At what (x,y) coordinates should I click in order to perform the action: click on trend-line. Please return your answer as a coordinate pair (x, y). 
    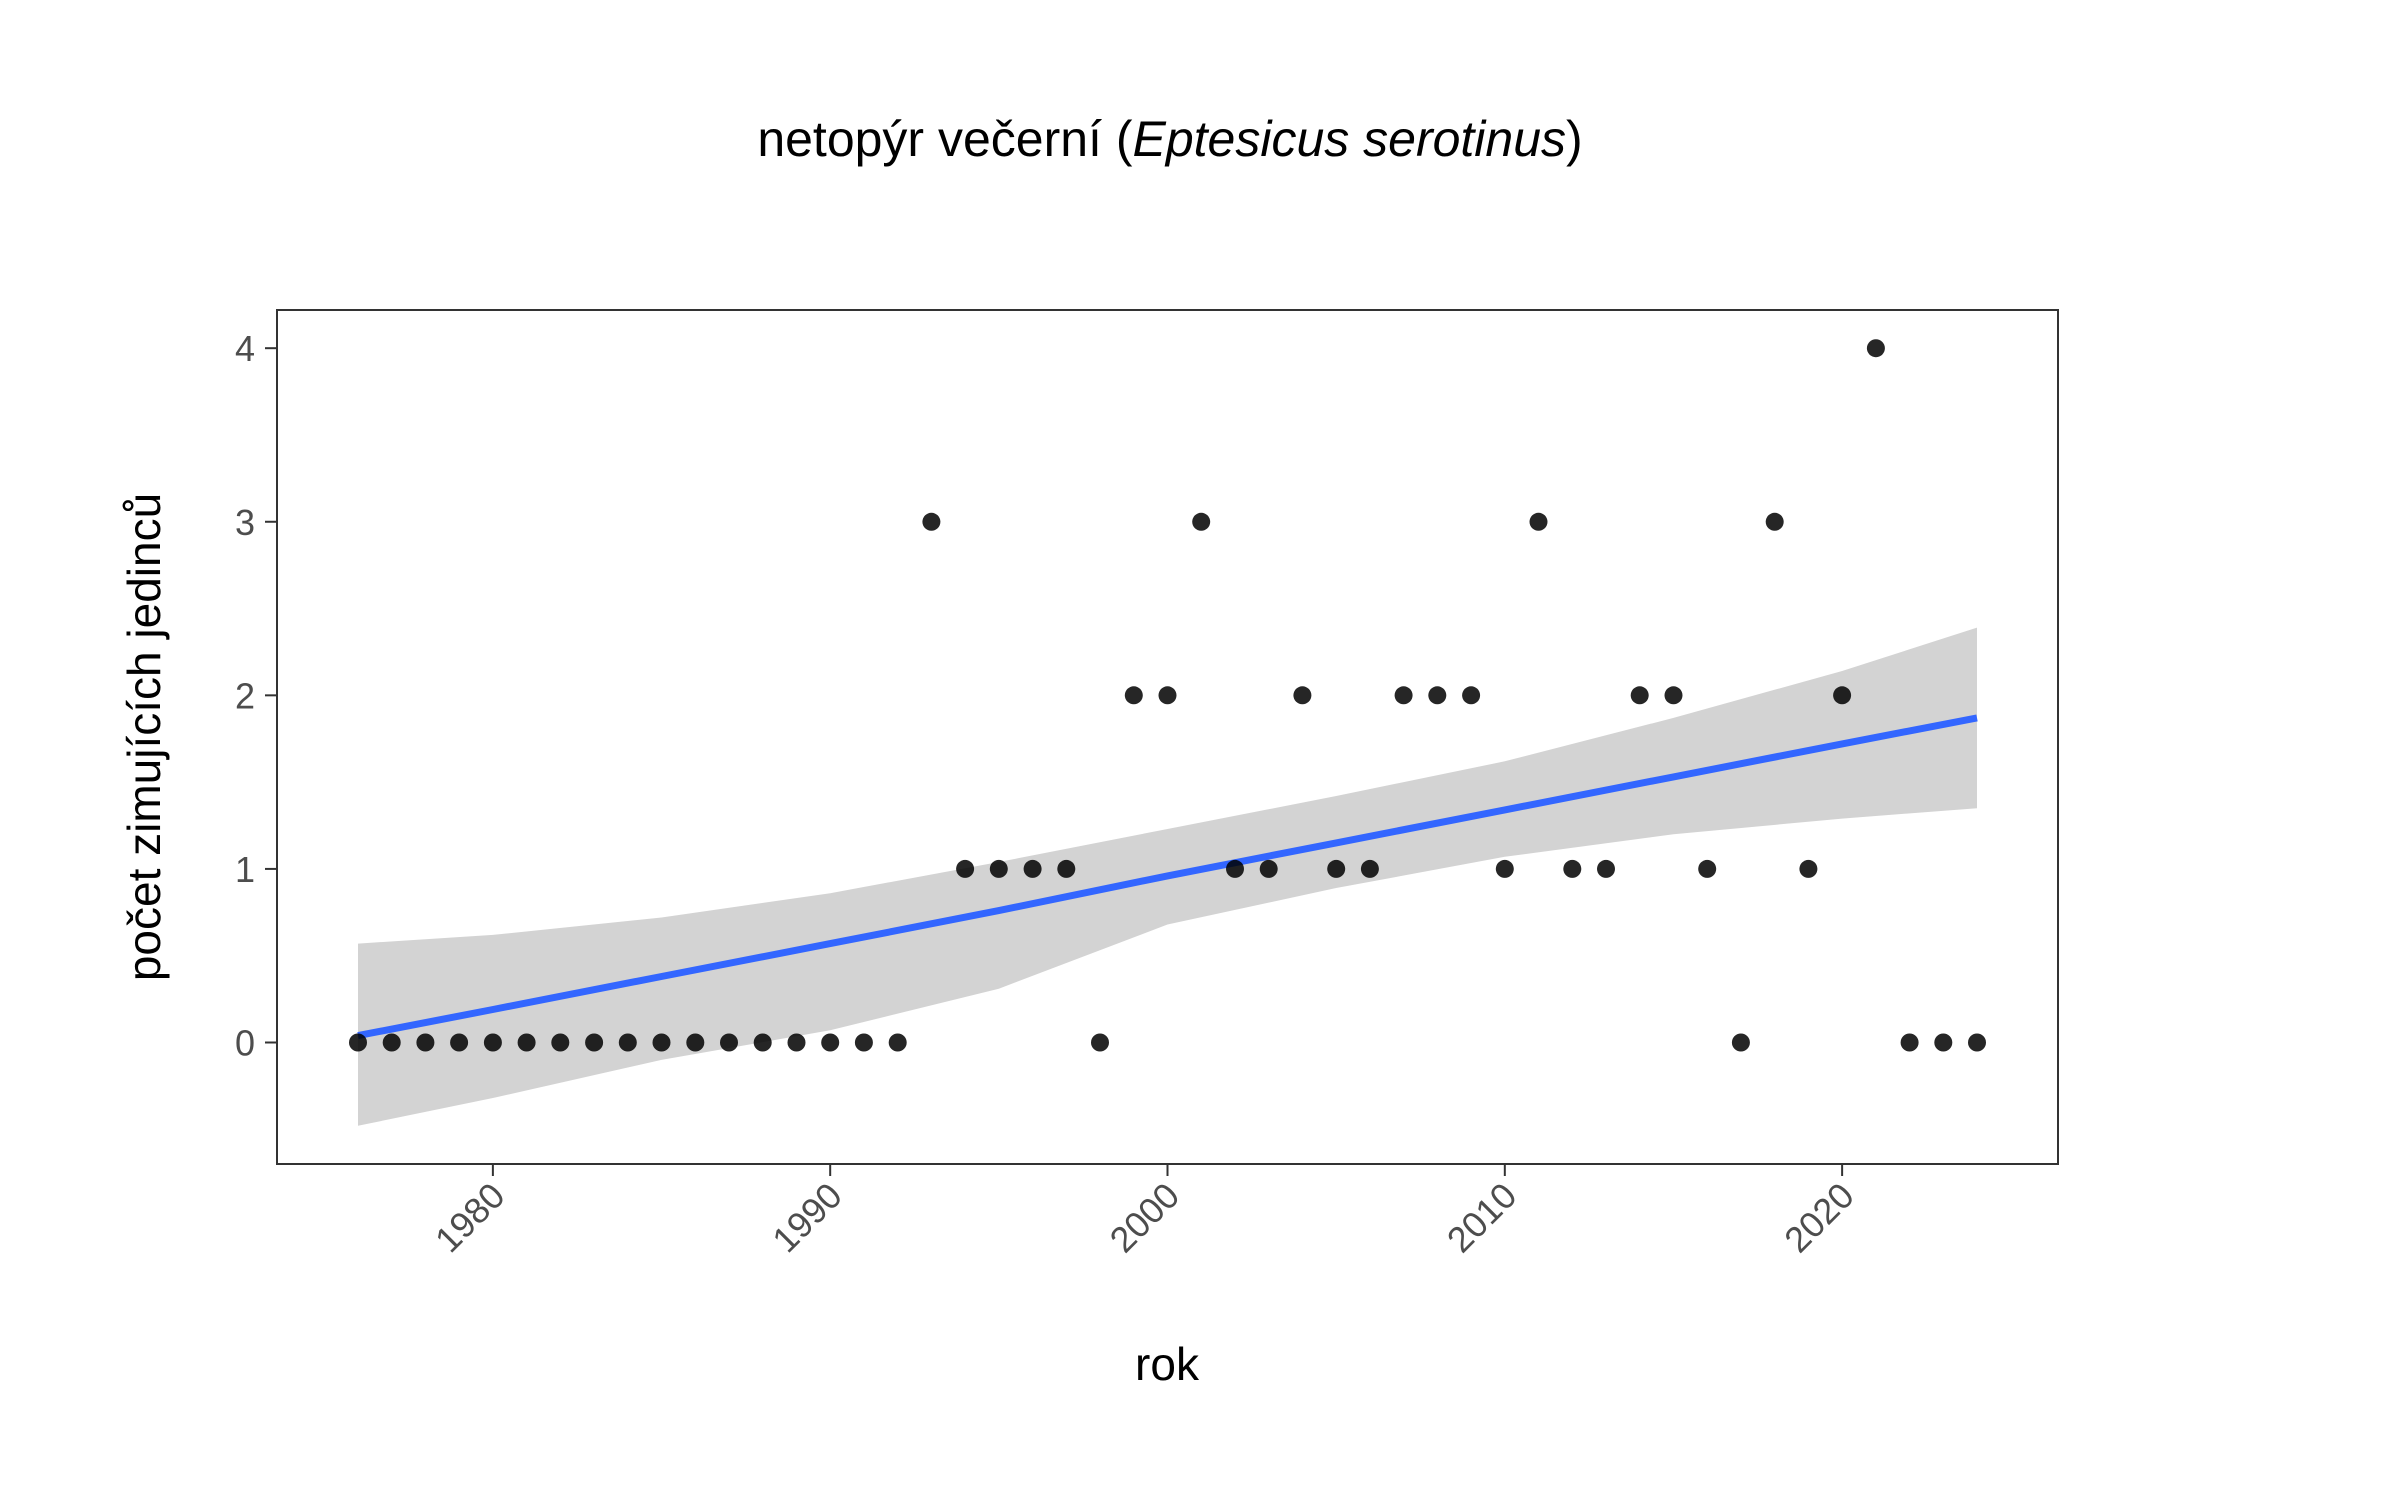
    Looking at the image, I should click on (1167, 877).